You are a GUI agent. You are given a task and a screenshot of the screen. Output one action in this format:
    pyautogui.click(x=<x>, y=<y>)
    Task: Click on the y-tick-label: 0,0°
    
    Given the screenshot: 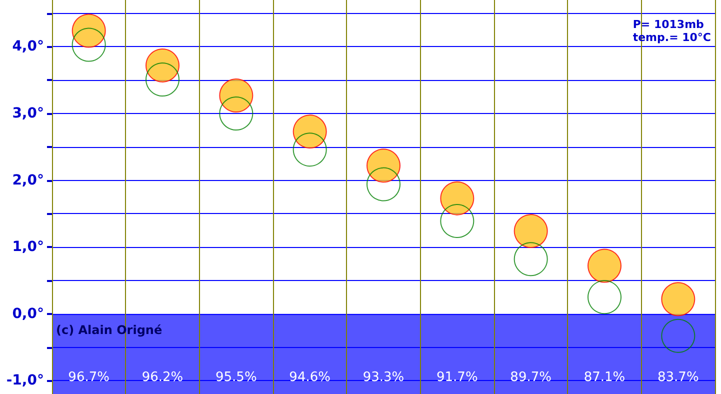 What is the action you would take?
    pyautogui.click(x=28, y=314)
    